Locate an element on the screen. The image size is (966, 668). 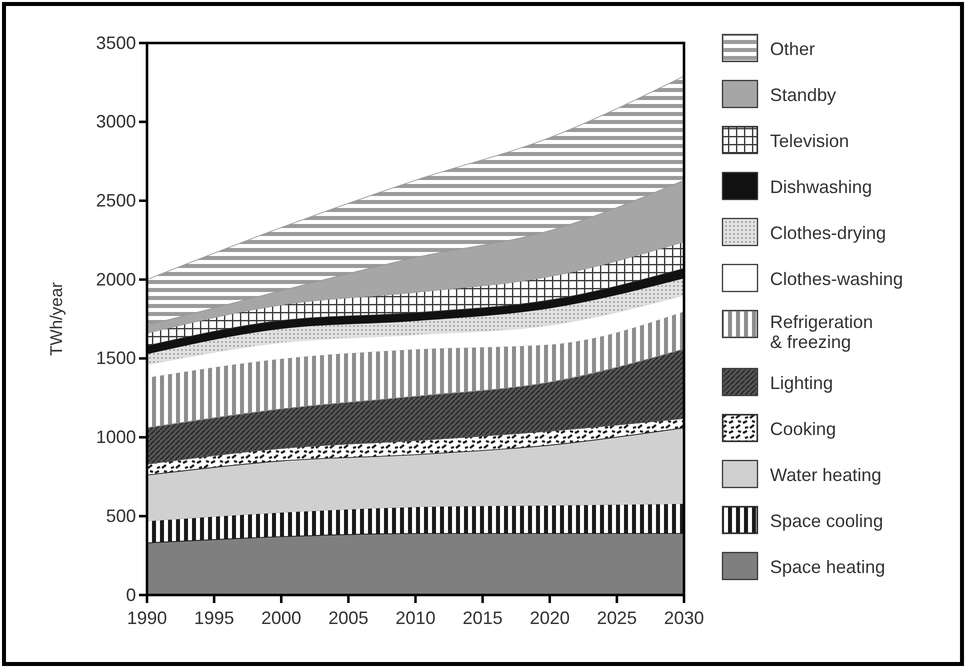
legend-label: Other is located at coordinates (793, 49).